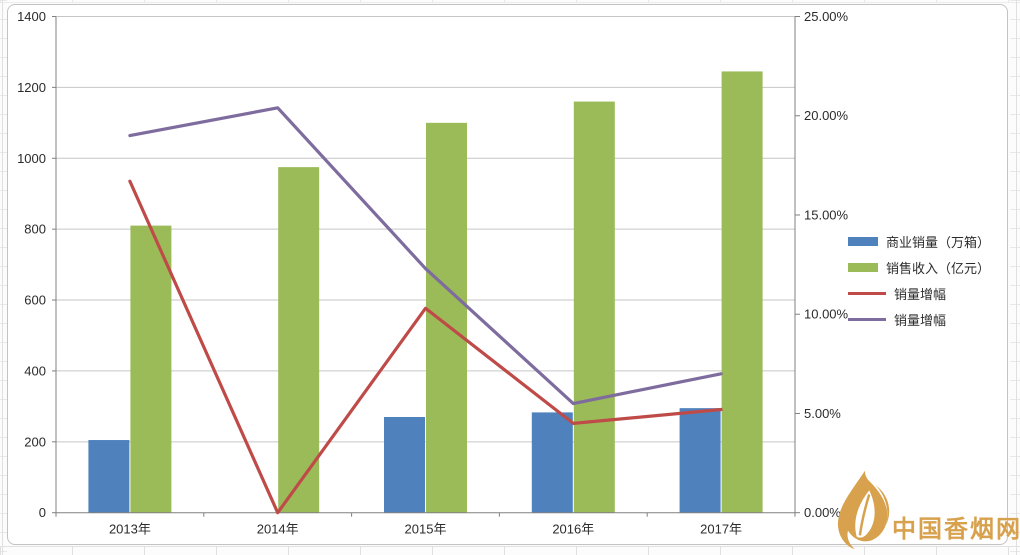 The image size is (1020, 555). Describe the element at coordinates (31, 158) in the screenshot. I see `left-tick-label: 1000` at that location.